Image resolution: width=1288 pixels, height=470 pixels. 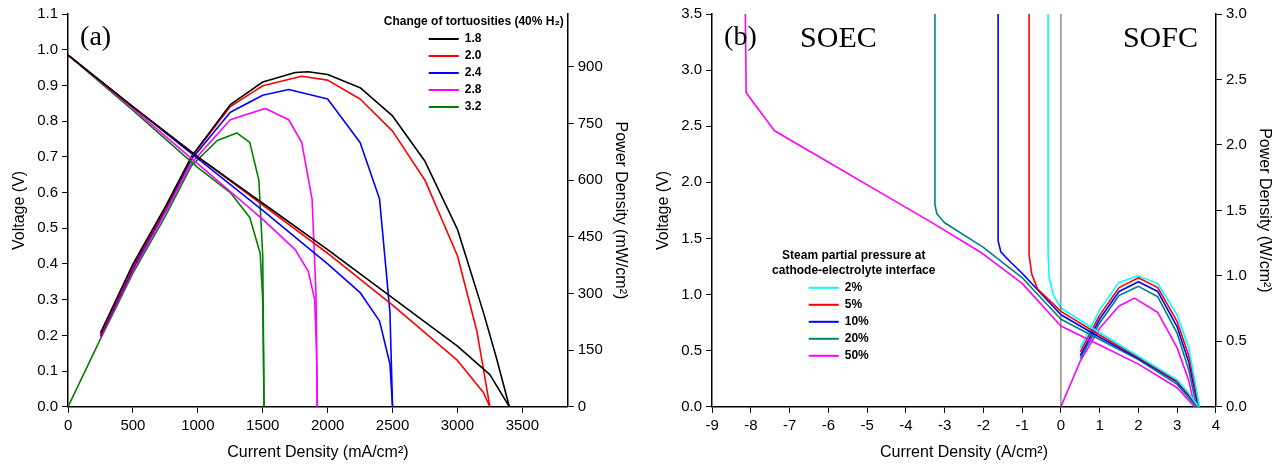 I want to click on x-tick-label: -6, so click(x=828, y=424).